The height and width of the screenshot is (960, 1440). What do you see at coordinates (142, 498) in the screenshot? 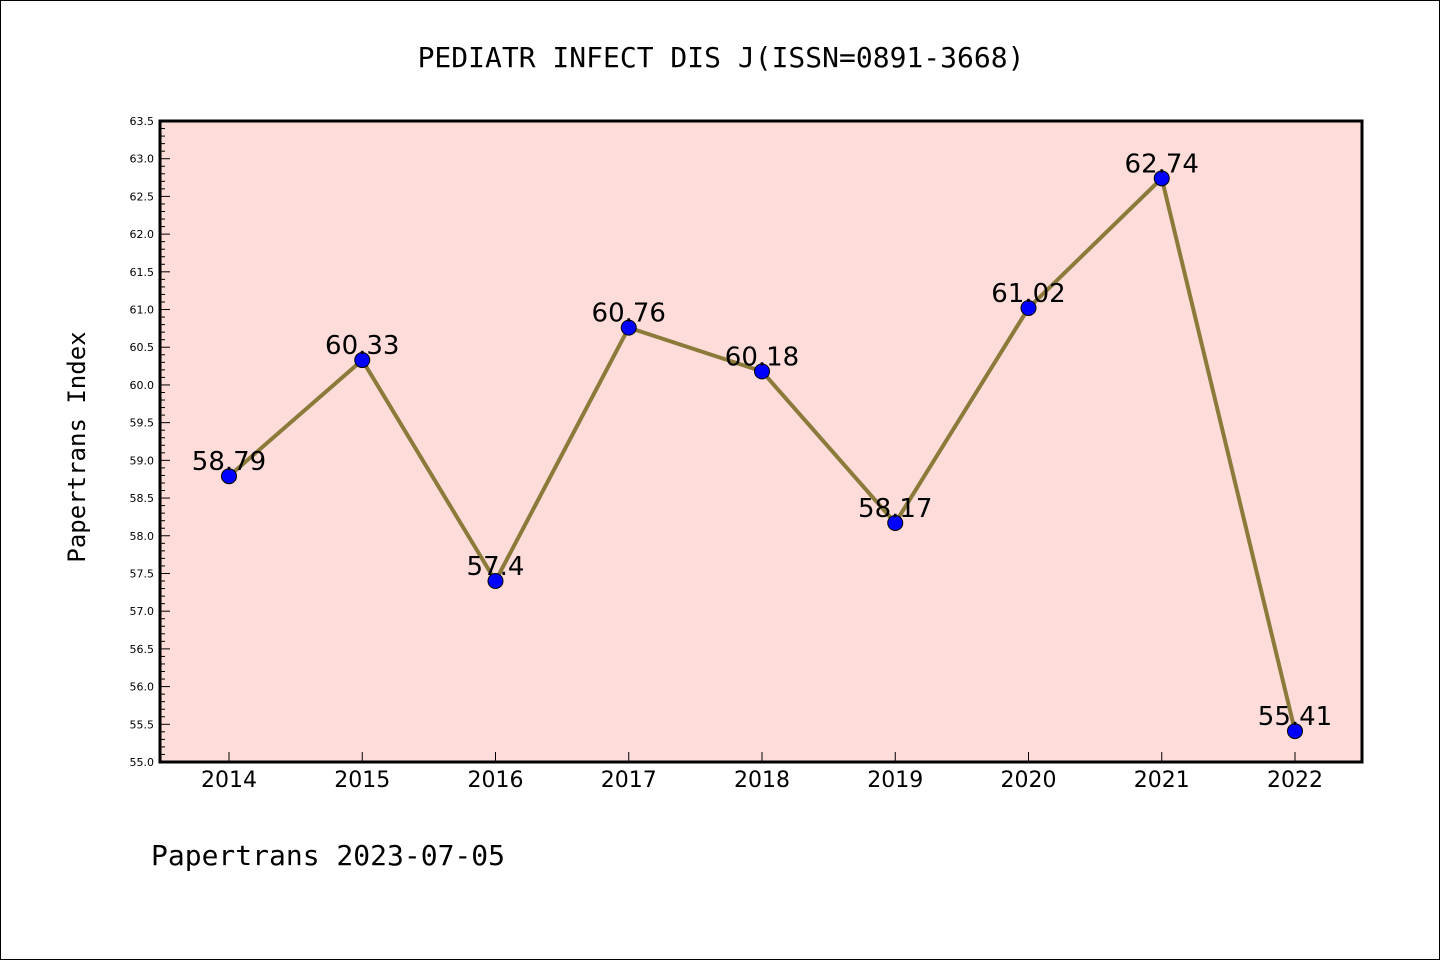
I see `y-tick-label: 58.5` at bounding box center [142, 498].